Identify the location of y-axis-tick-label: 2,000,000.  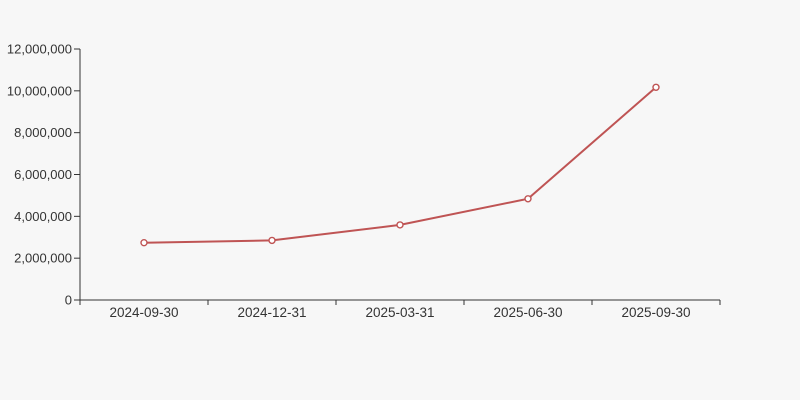
(43, 258).